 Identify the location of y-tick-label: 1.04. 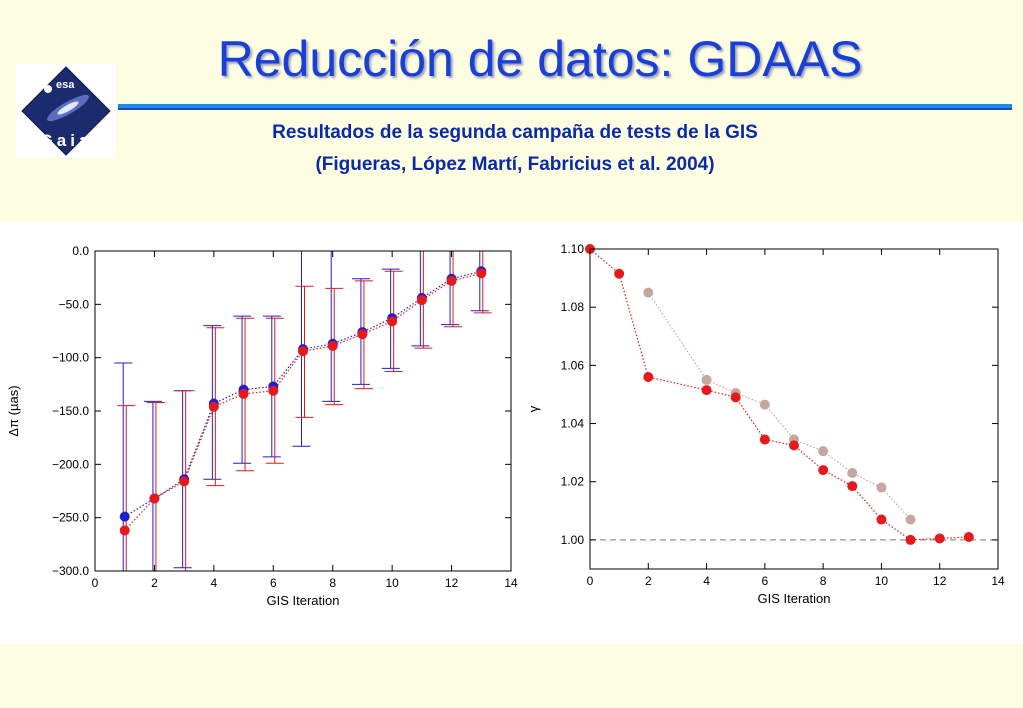
(573, 424).